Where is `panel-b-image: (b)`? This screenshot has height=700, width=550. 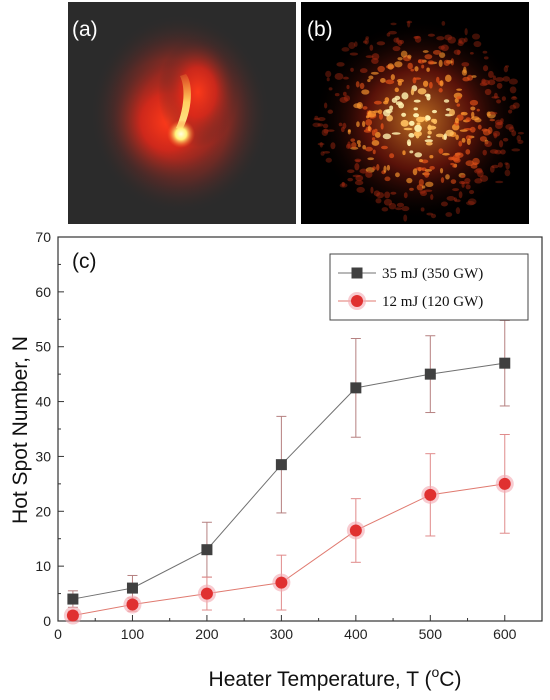
panel-b-image: (b) is located at coordinates (415, 113).